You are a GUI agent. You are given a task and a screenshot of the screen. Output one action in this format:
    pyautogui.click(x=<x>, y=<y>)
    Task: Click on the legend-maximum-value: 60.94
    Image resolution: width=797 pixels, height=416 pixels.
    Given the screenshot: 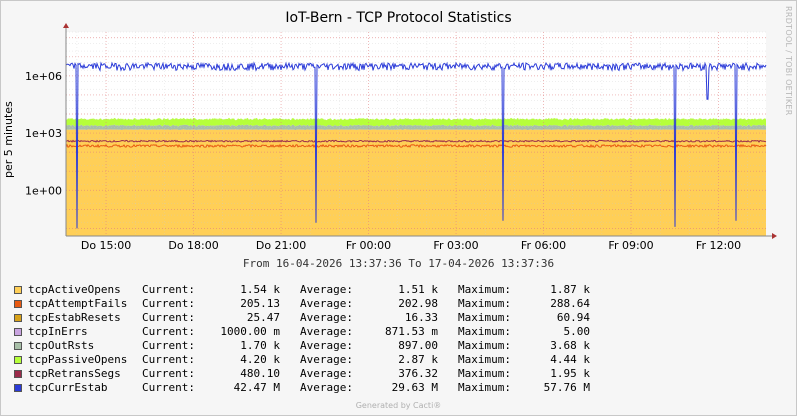 What is the action you would take?
    pyautogui.click(x=573, y=317)
    